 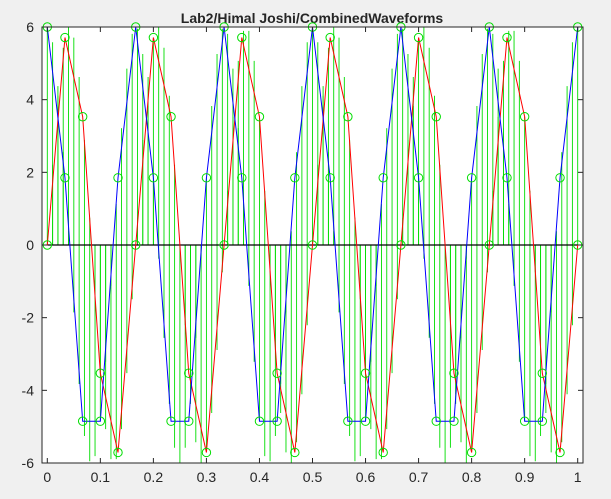 What do you see at coordinates (30, 27) in the screenshot?
I see `y-tick-label: 6` at bounding box center [30, 27].